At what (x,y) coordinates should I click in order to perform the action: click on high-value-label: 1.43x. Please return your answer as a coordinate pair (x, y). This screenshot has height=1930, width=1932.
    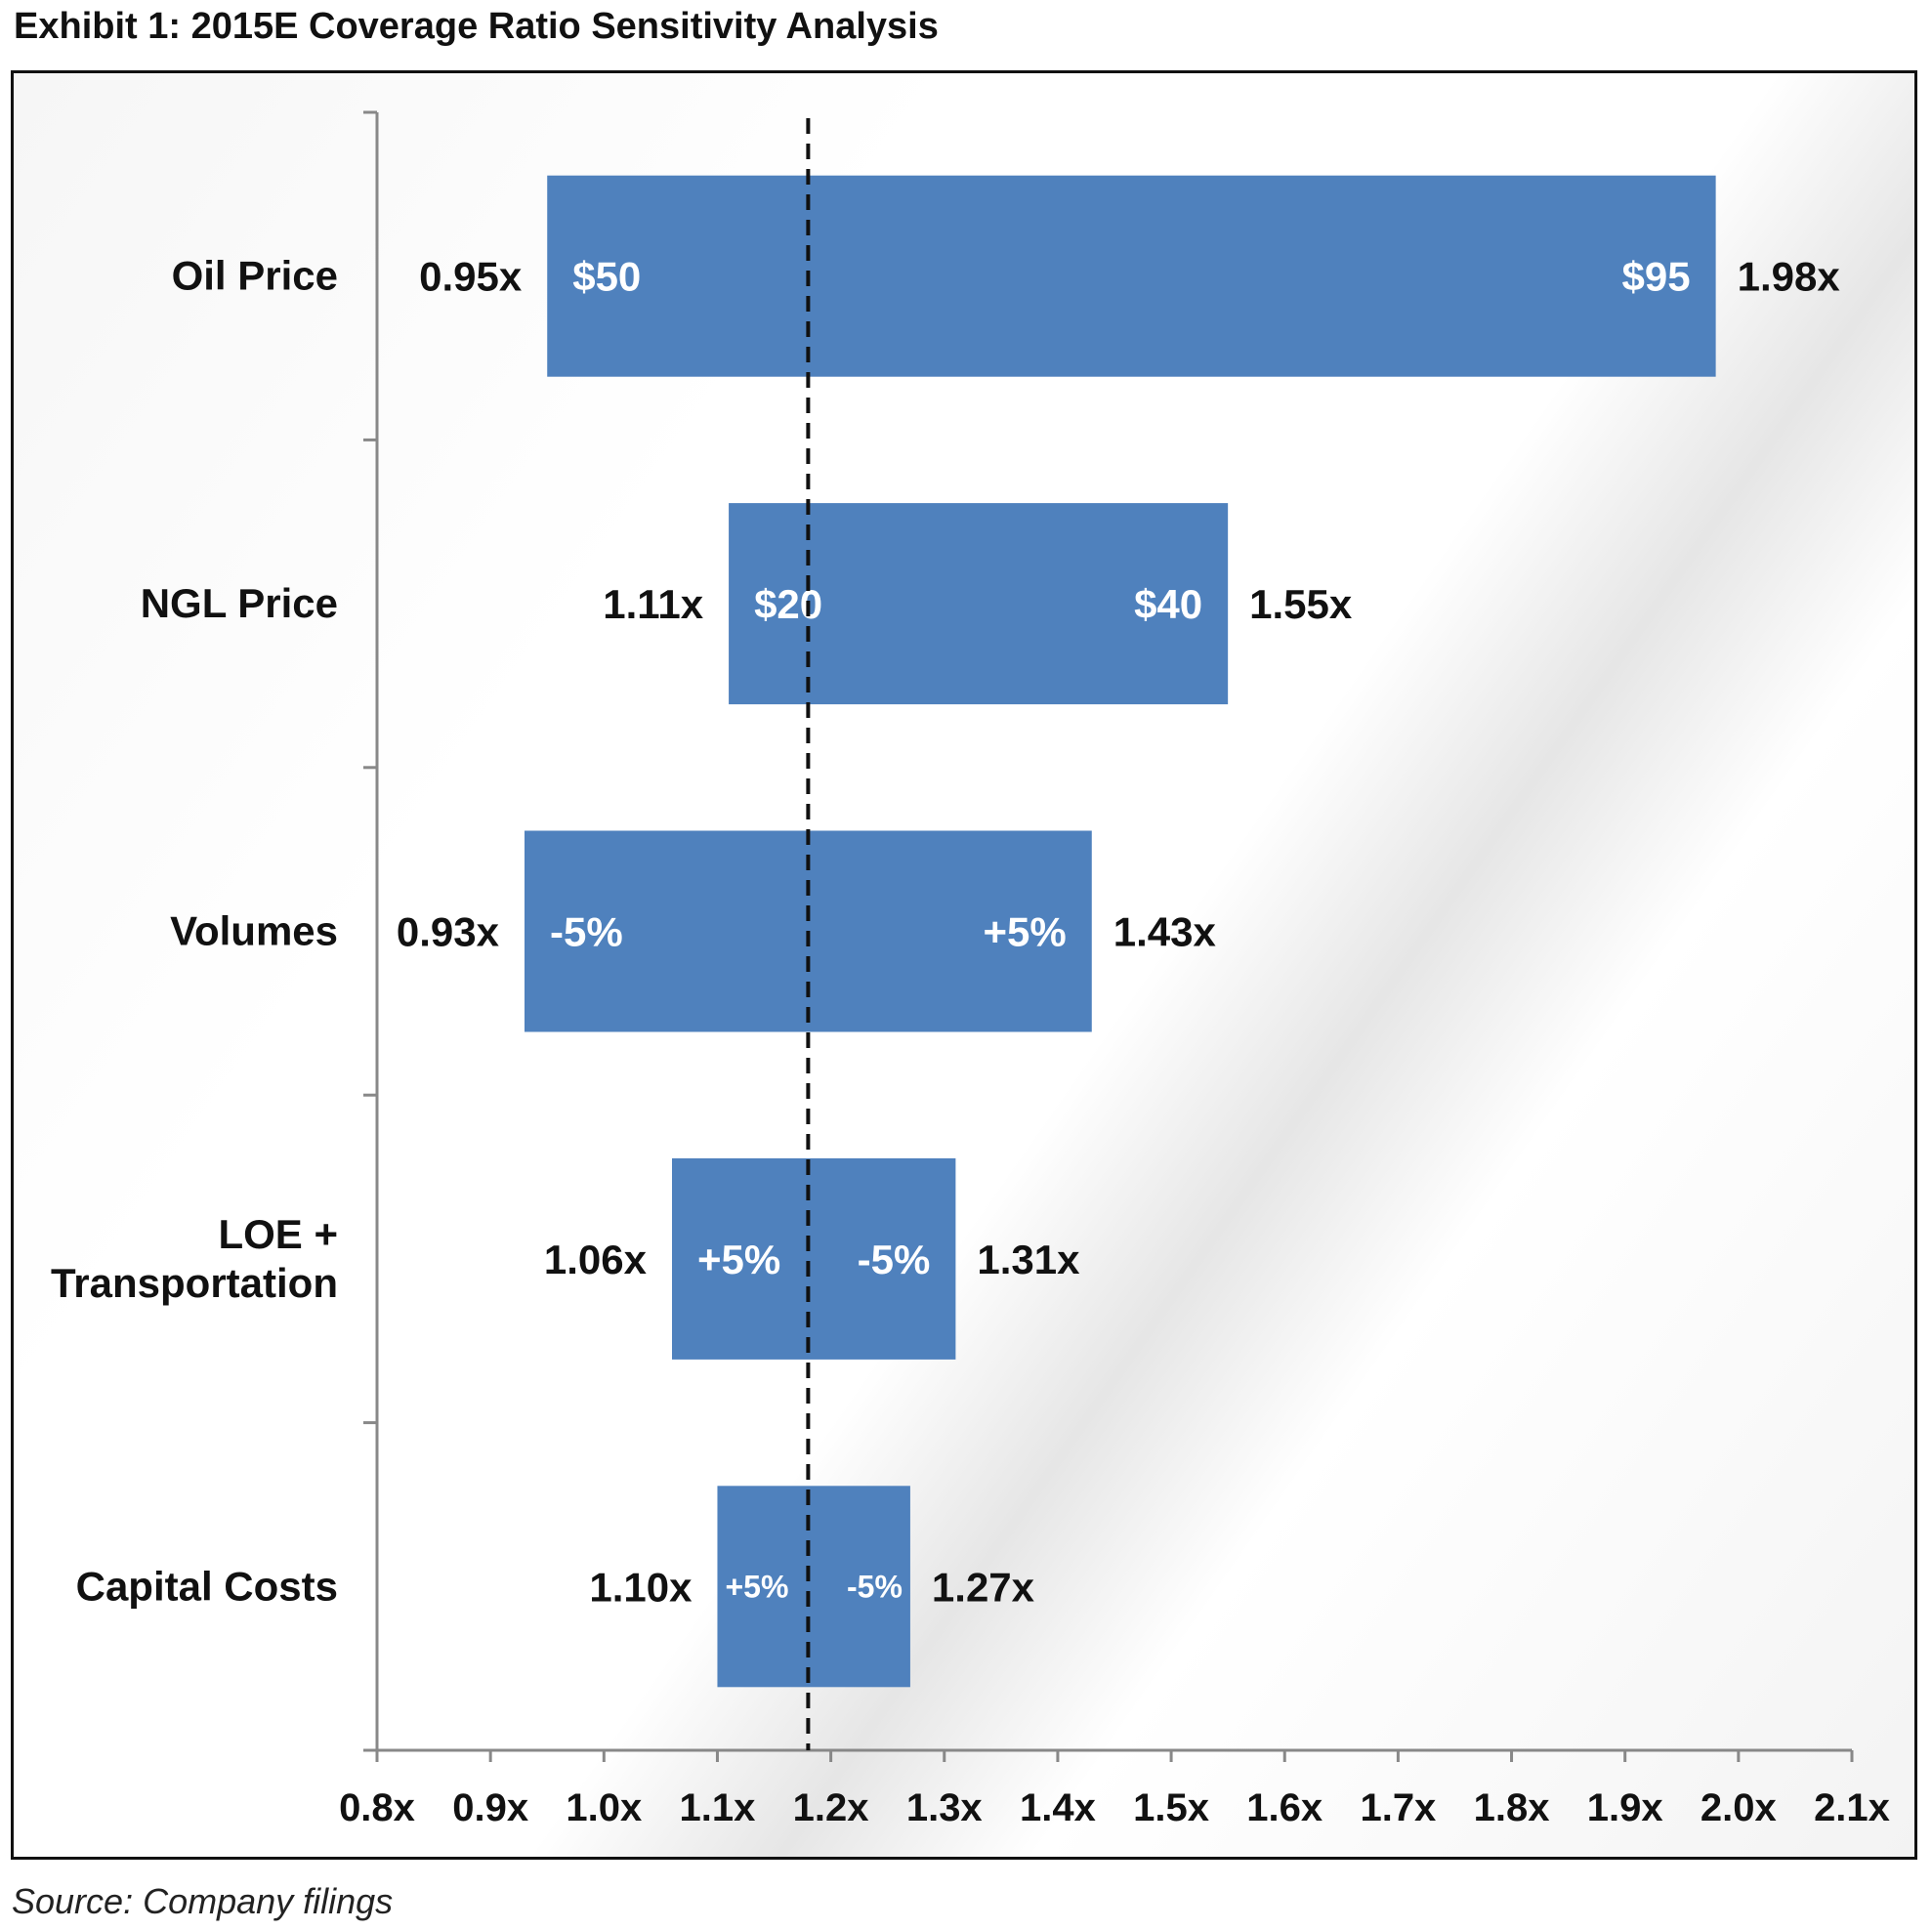
    Looking at the image, I should click on (1165, 932).